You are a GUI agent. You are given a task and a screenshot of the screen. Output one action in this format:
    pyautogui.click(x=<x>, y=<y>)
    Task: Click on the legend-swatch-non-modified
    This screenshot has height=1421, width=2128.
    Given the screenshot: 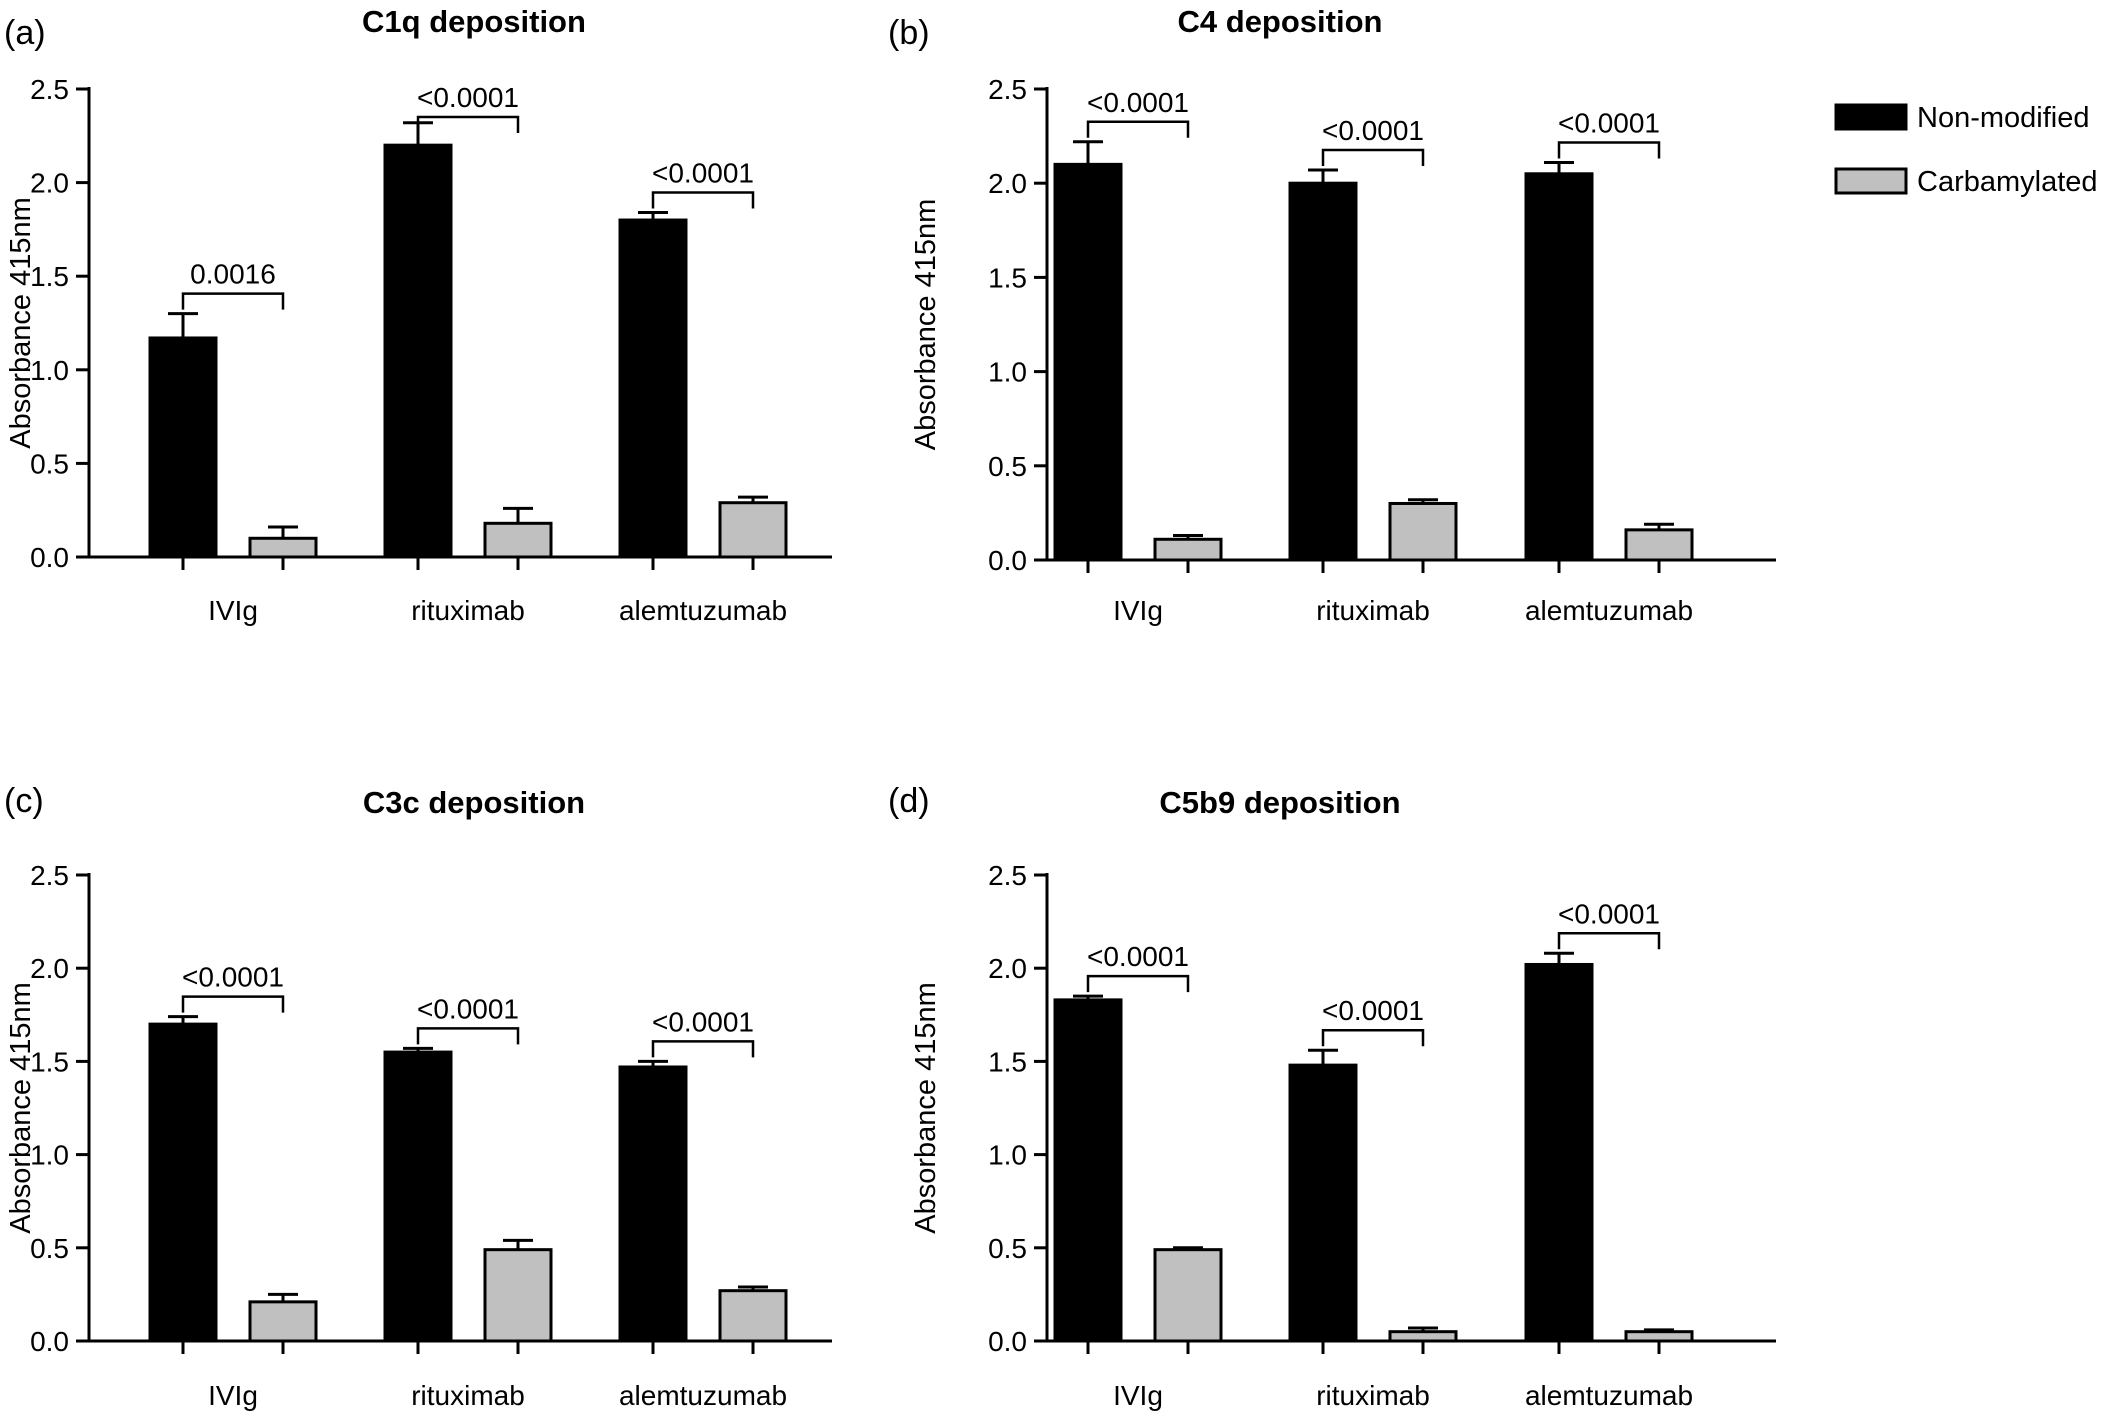 What is the action you would take?
    pyautogui.click(x=1871, y=117)
    